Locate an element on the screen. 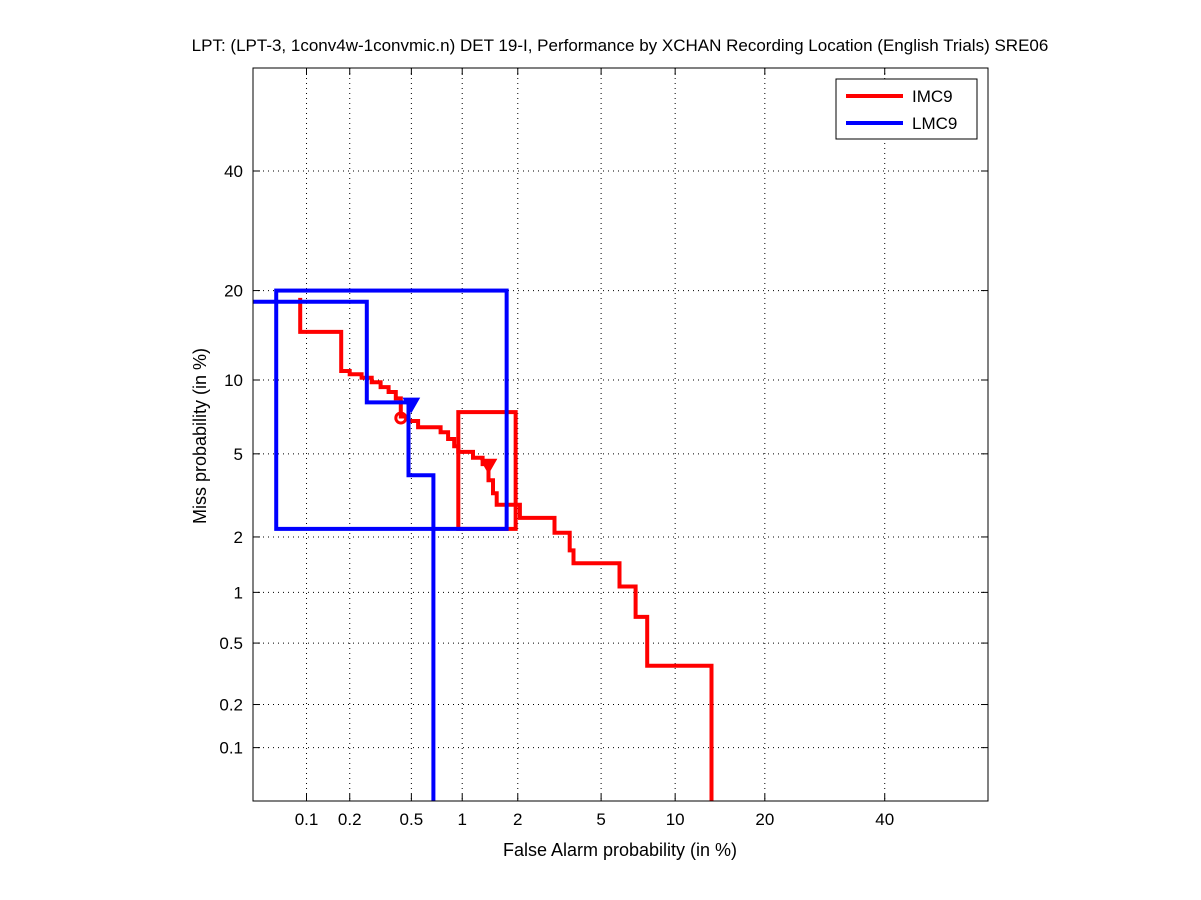 Image resolution: width=1201 pixels, height=900 pixels. legend-box is located at coordinates (906, 109).